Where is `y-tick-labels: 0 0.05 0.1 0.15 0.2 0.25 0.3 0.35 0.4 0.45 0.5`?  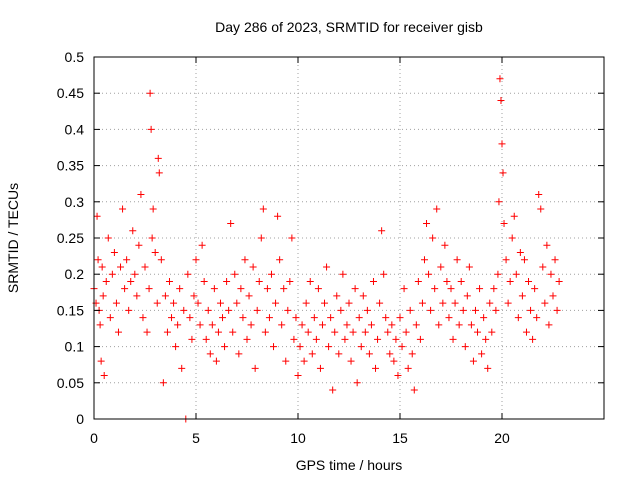 y-tick-labels: 0 0.05 0.1 0.15 0.2 0.25 0.3 0.35 0.4 0.45 0.5 is located at coordinates (70, 238).